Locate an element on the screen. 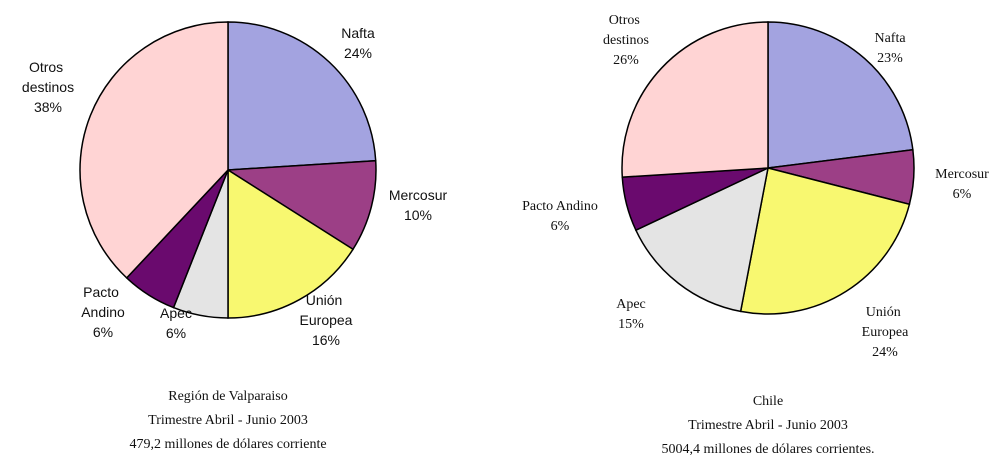  slice-value-label: 23% is located at coordinates (890, 58).